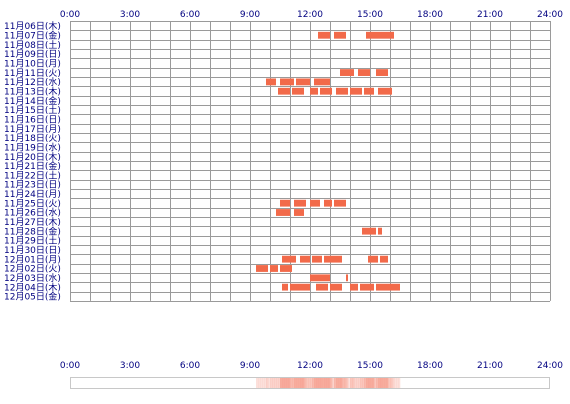  What do you see at coordinates (32, 110) in the screenshot?
I see `row-date-label: 11月15日(土)` at bounding box center [32, 110].